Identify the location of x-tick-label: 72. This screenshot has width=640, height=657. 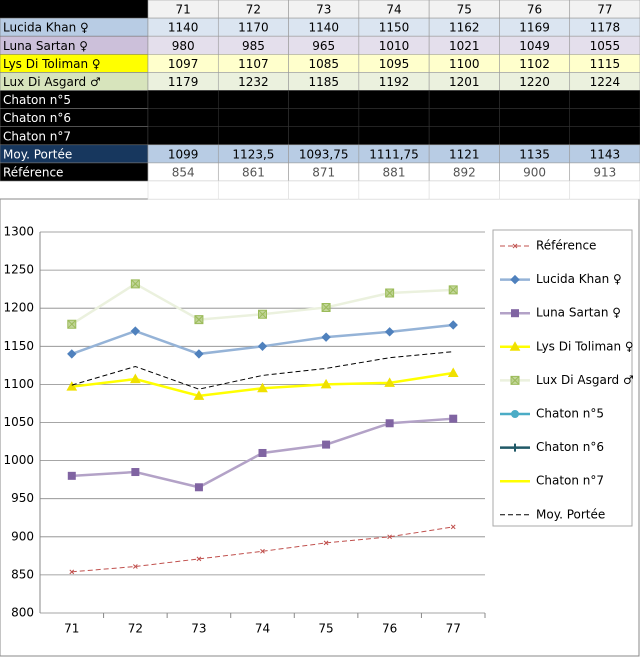
(135, 629).